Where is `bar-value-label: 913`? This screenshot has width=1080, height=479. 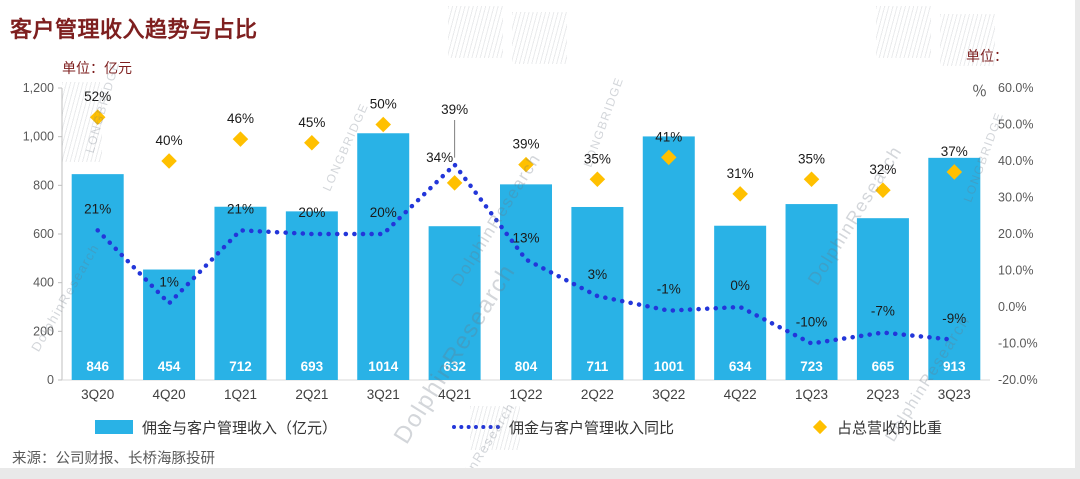
bar-value-label: 913 is located at coordinates (954, 366).